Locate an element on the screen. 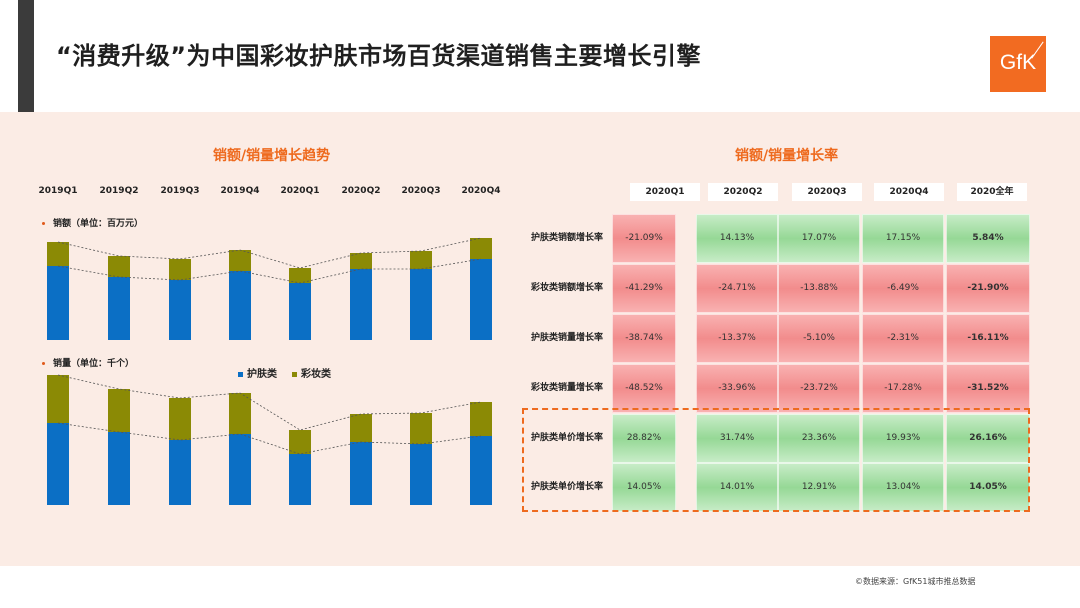 The width and height of the screenshot is (1080, 608). growth-cell: -17.28% is located at coordinates (903, 388).